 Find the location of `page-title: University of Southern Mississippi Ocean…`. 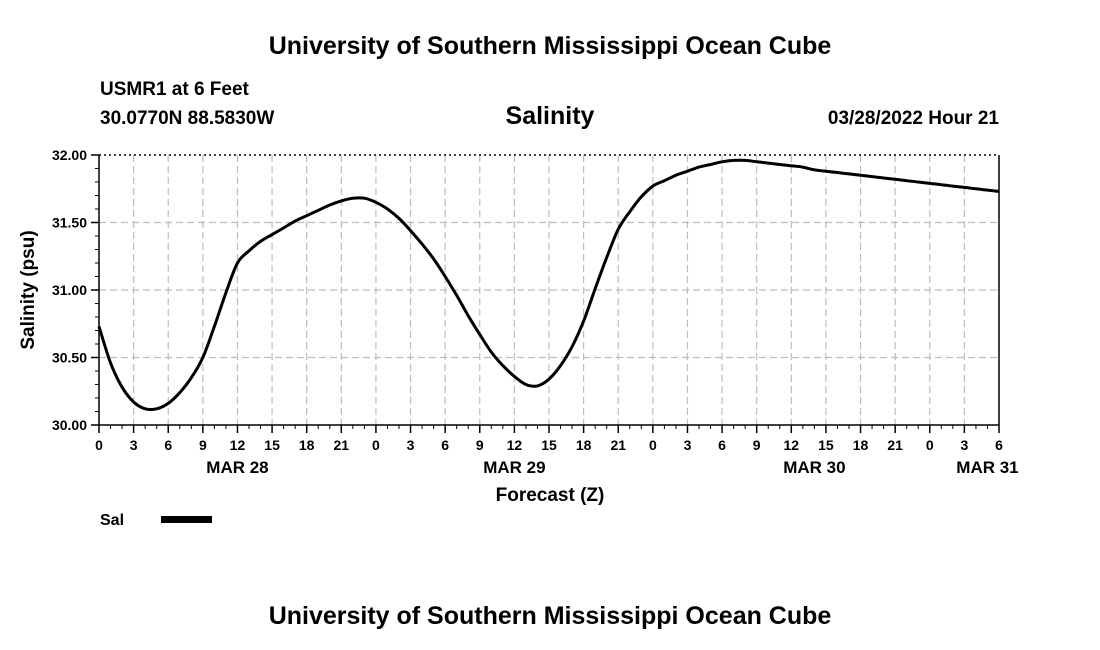

page-title: University of Southern Mississippi Ocean… is located at coordinates (550, 46).